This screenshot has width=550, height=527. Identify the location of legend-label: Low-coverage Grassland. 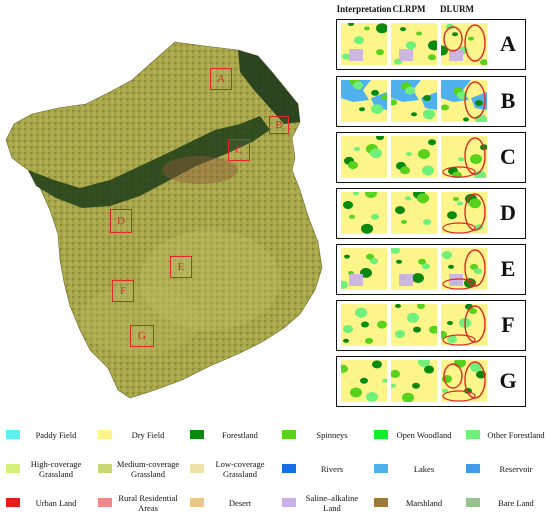
(240, 469).